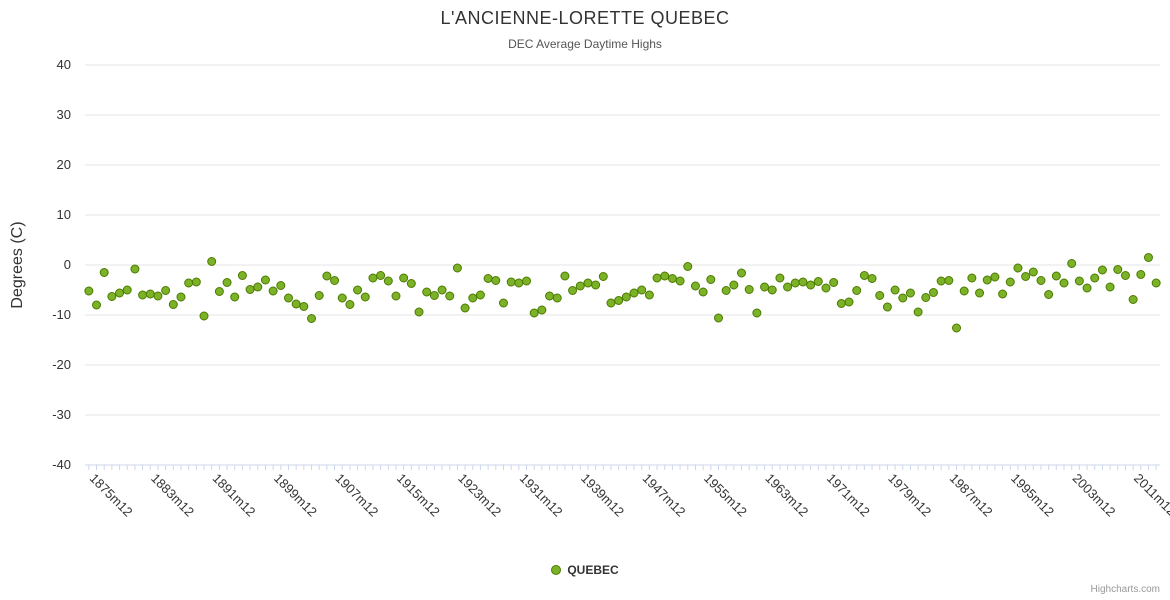  I want to click on credits-link: Highcharts.com, so click(1125, 589).